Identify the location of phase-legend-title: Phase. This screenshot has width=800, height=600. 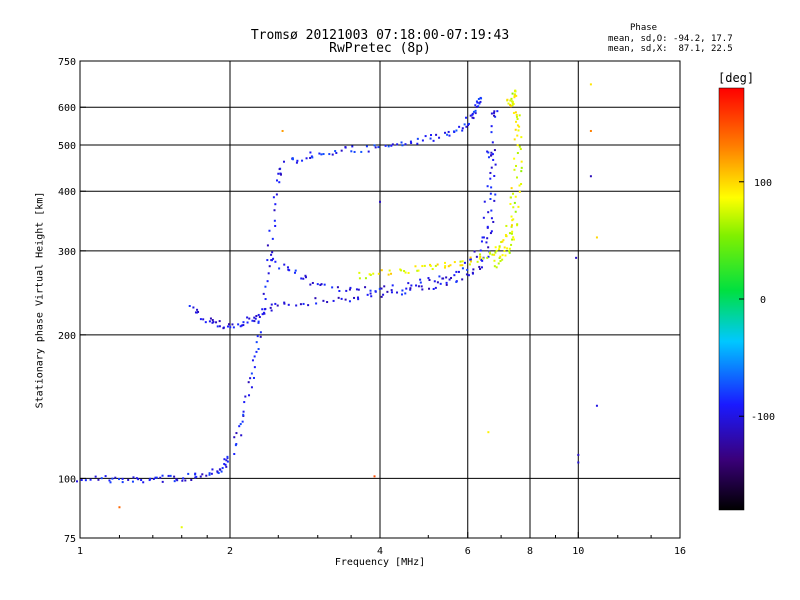
(644, 28).